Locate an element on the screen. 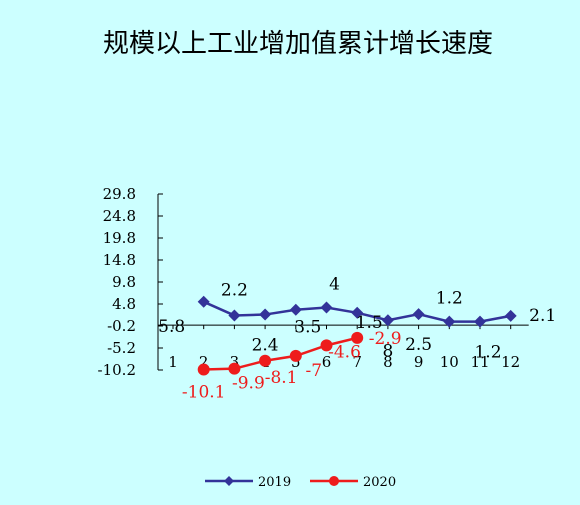 Image resolution: width=580 pixels, height=505 pixels. x-tick-label: 8 is located at coordinates (388, 362).